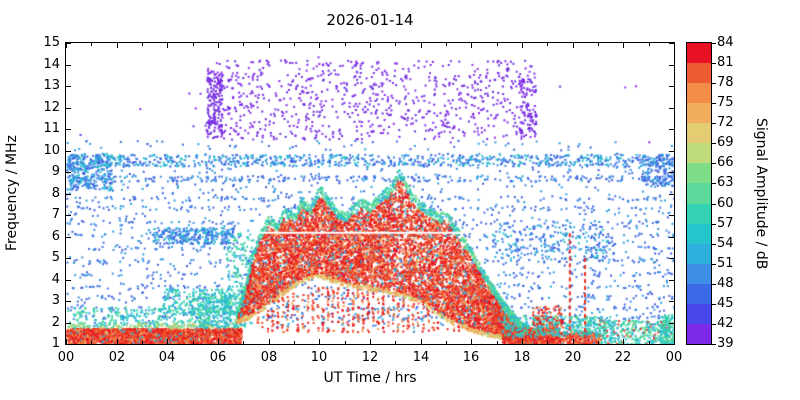  Describe the element at coordinates (725, 263) in the screenshot. I see `colorbar-tick-label: 51` at that location.